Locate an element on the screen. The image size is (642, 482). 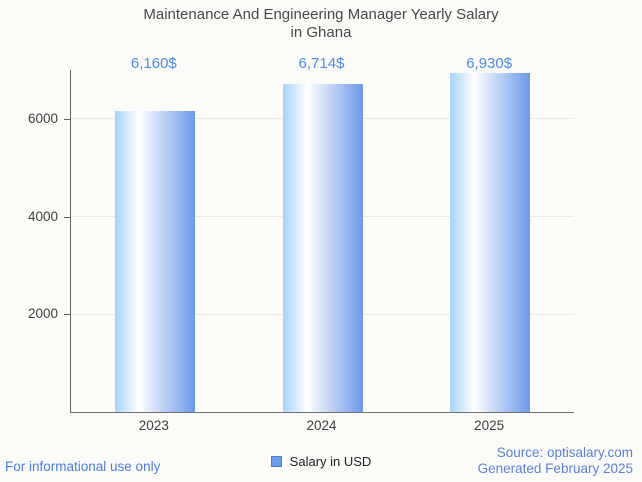
y-tick-label: 2000 is located at coordinates (42, 314).